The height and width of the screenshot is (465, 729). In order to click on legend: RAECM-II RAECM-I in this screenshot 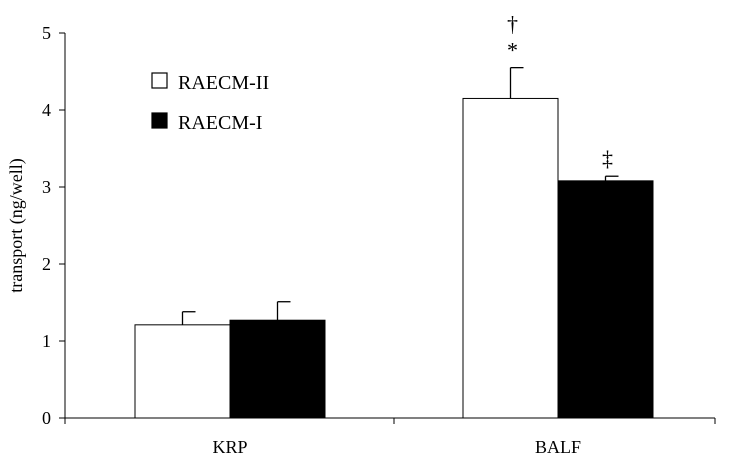, I will do `click(210, 103)`.